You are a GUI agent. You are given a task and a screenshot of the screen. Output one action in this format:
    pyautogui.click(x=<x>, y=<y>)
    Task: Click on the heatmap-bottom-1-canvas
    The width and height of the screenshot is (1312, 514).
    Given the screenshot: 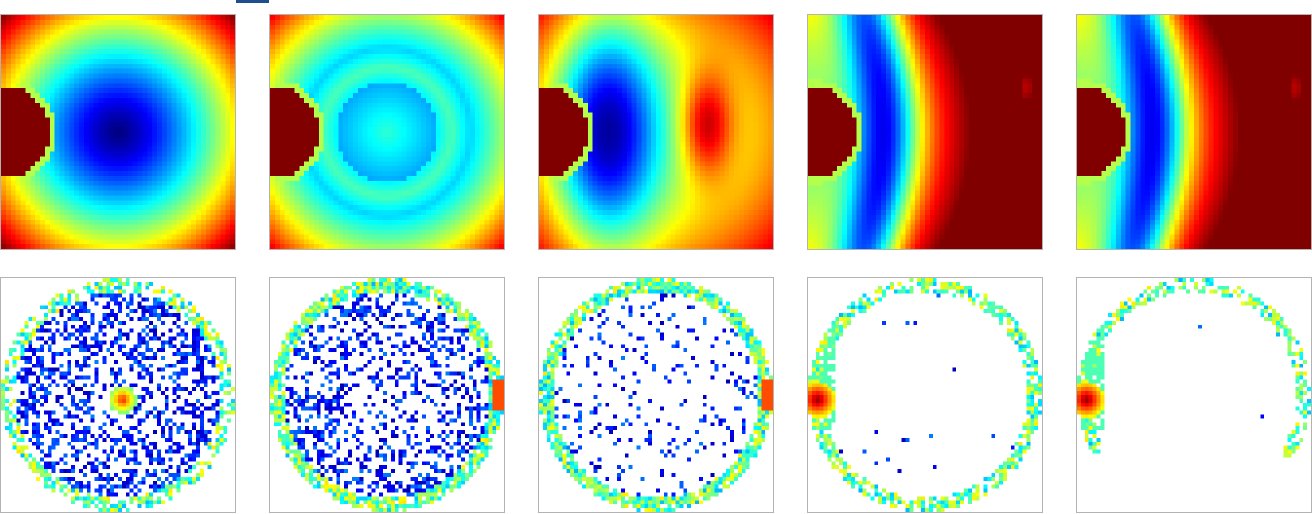 What is the action you would take?
    pyautogui.click(x=118, y=395)
    